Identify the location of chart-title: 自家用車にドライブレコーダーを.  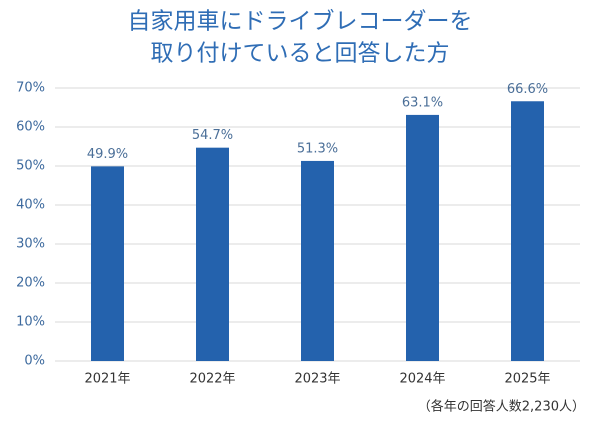
(300, 22).